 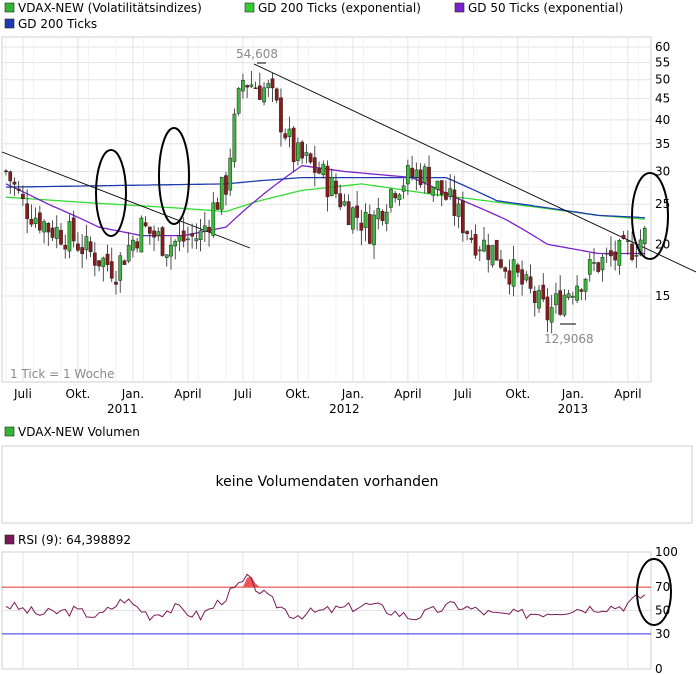 I want to click on price-tick-label: 45, so click(x=662, y=99).